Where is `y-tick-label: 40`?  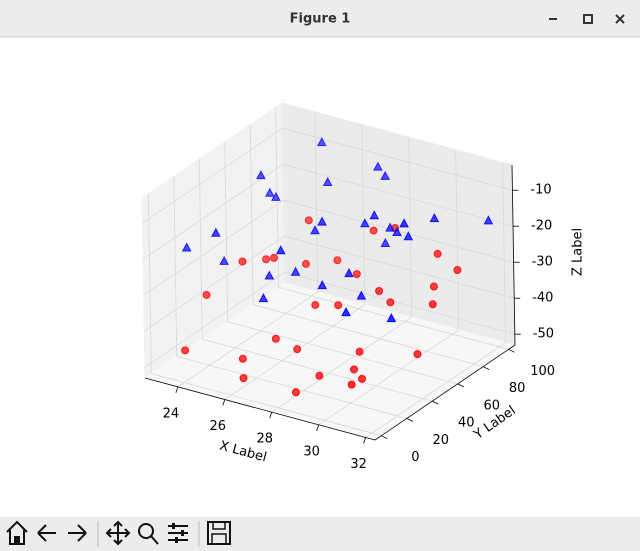
y-tick-label: 40 is located at coordinates (466, 423).